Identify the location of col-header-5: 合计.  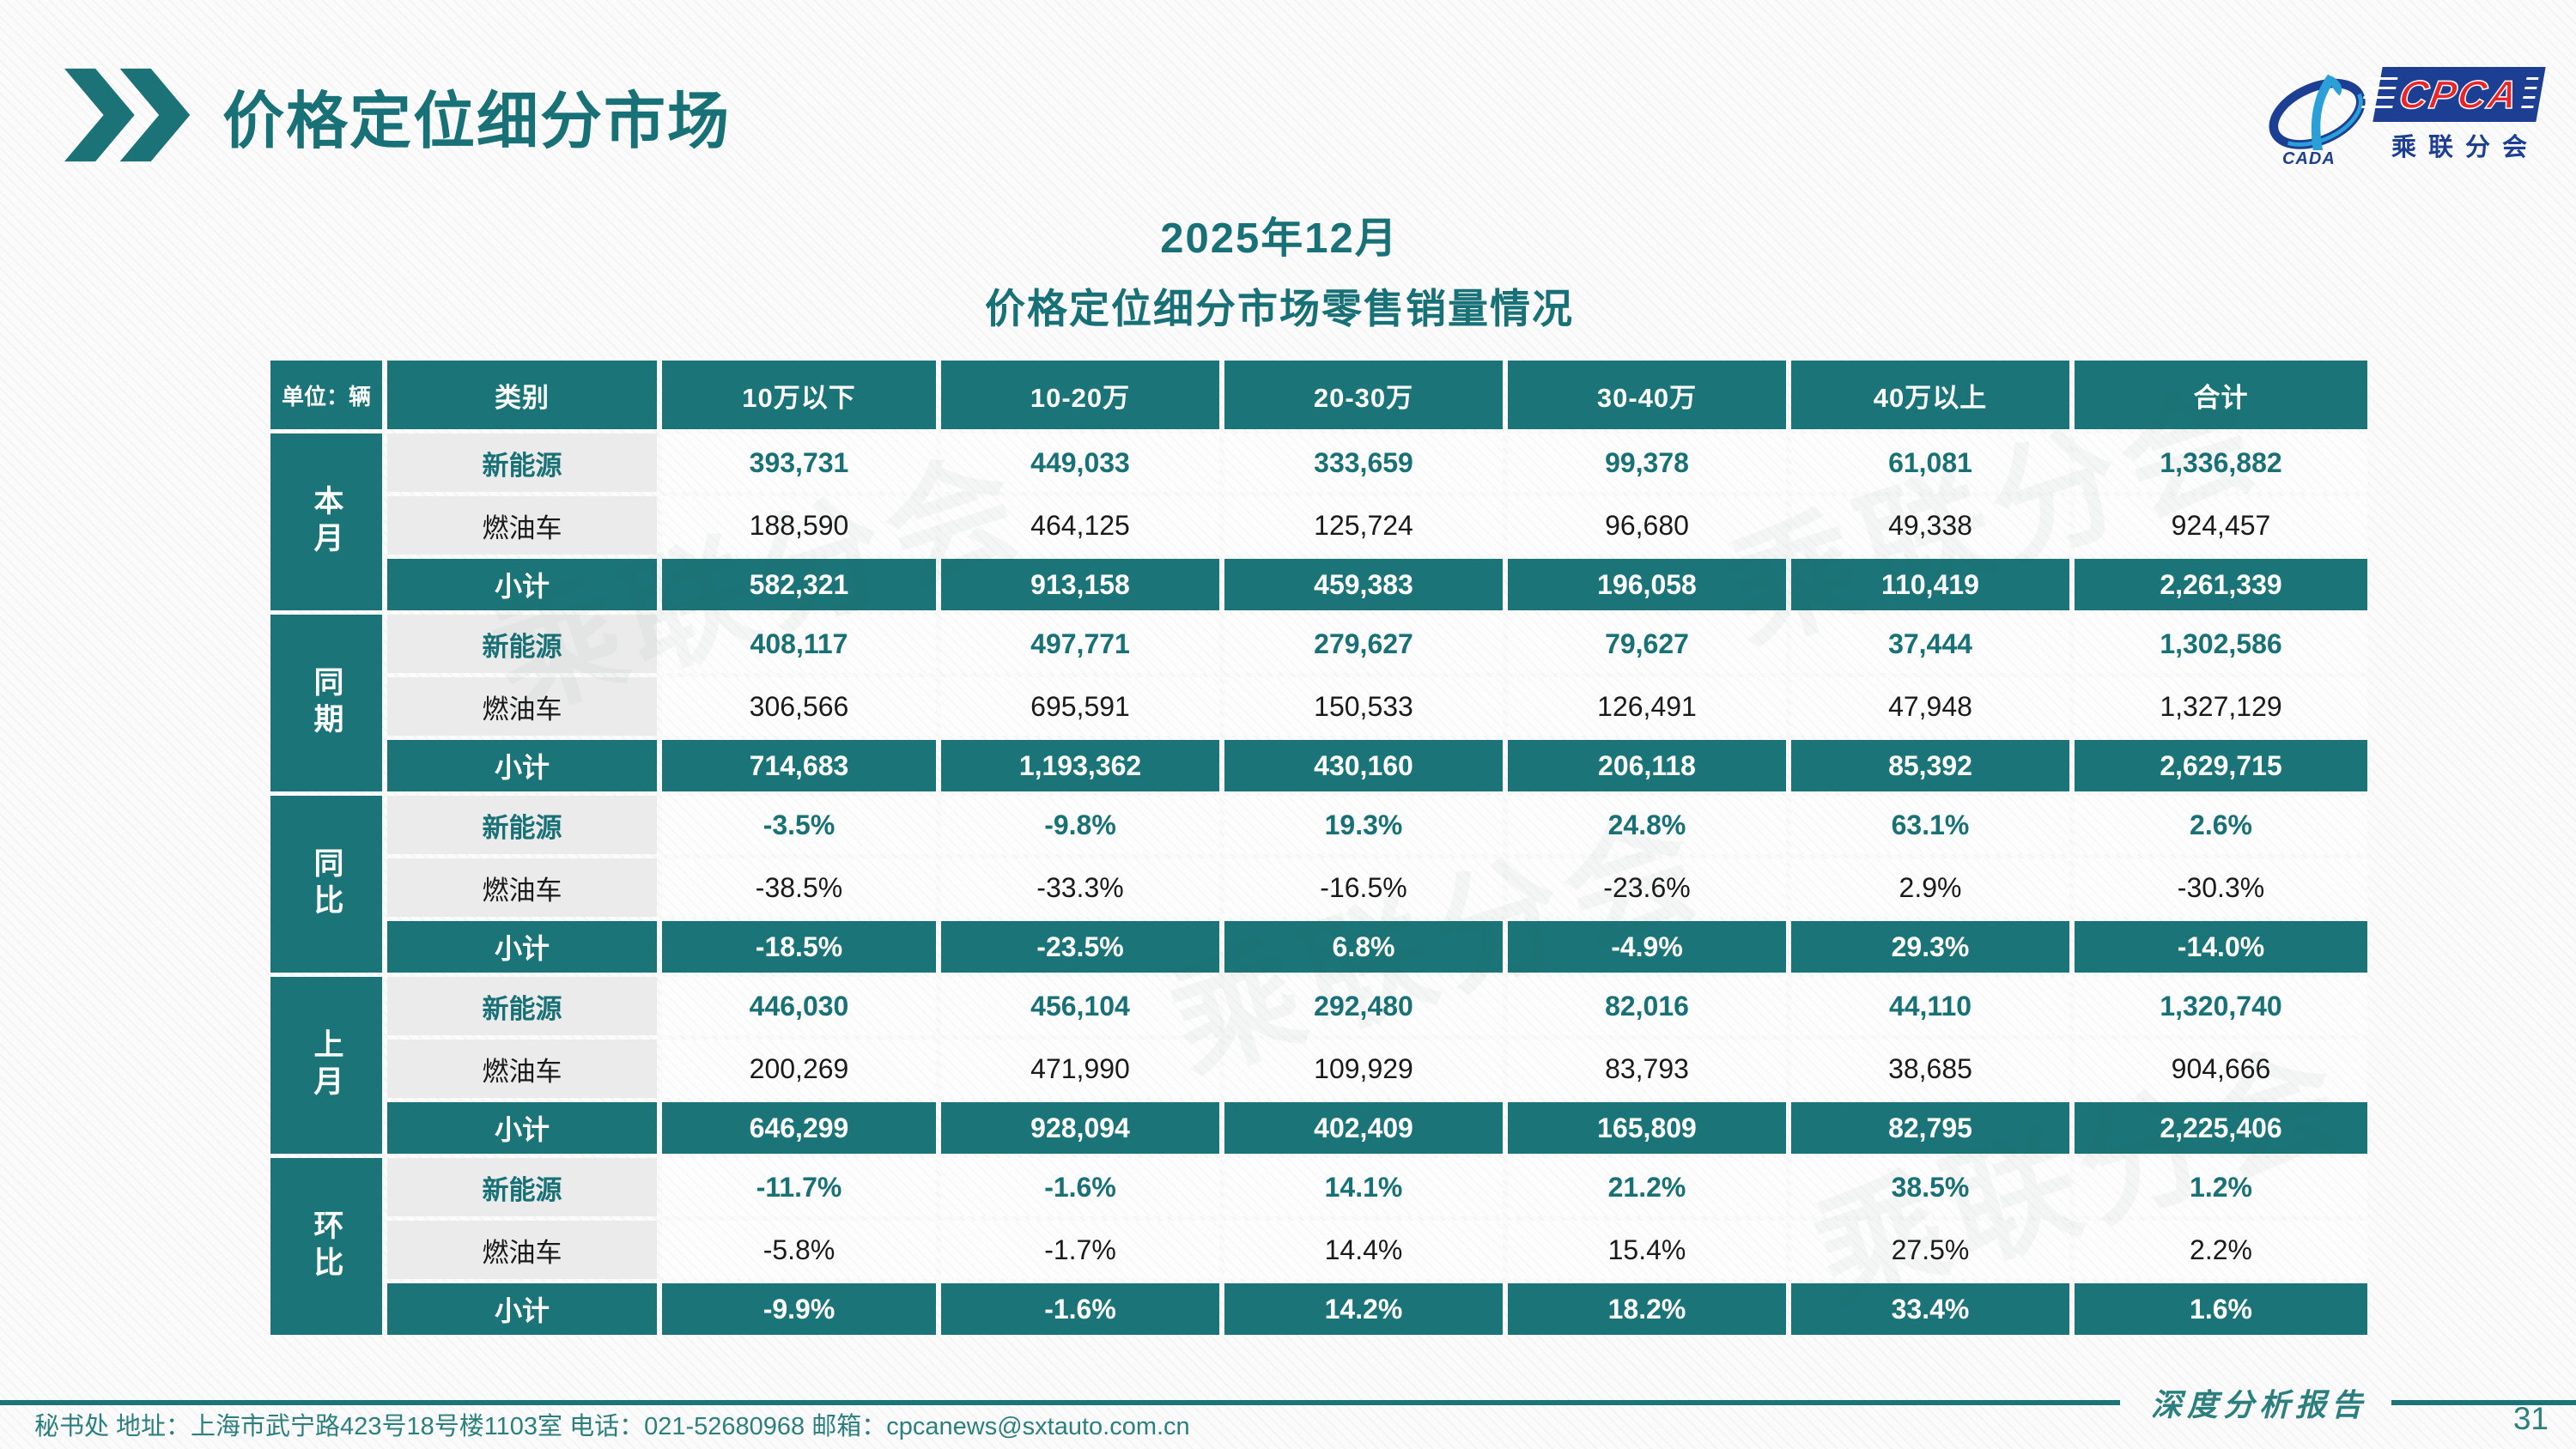
(2221, 395).